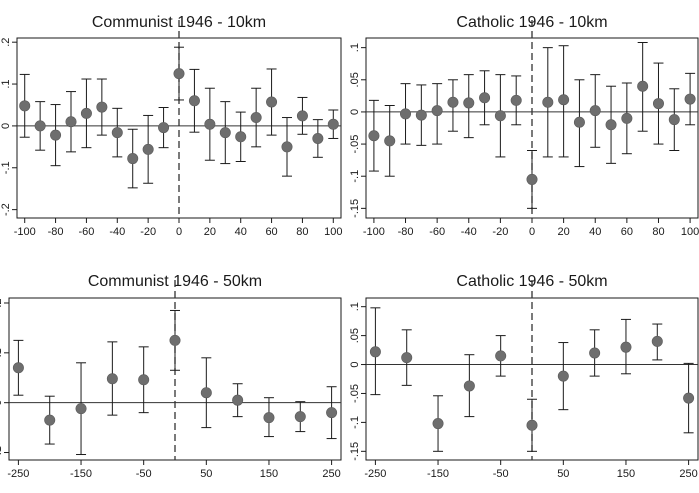 This screenshot has width=699, height=493. Describe the element at coordinates (6, 209) in the screenshot. I see `y-tick-label: -.2` at that location.